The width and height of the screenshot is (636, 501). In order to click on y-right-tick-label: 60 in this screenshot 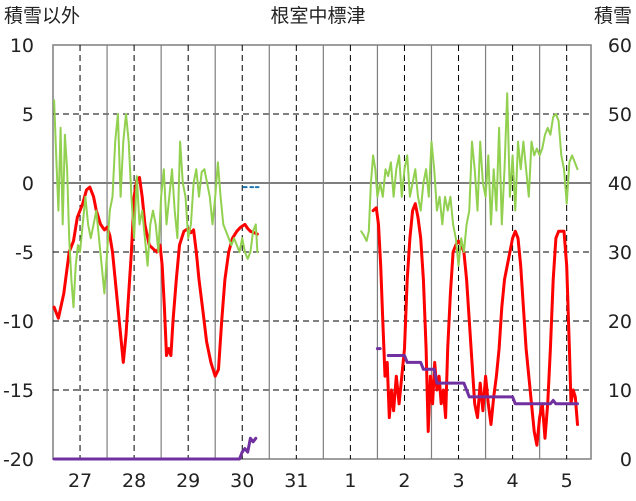, I will do `click(620, 46)`.